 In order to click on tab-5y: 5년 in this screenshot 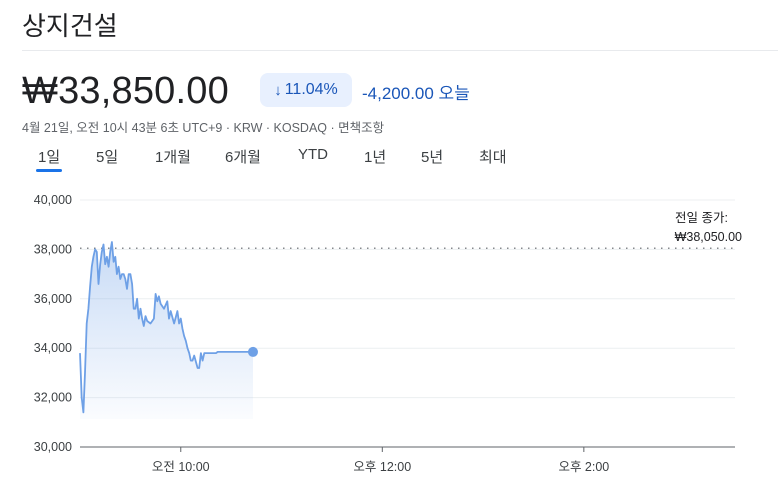, I will do `click(432, 157)`.